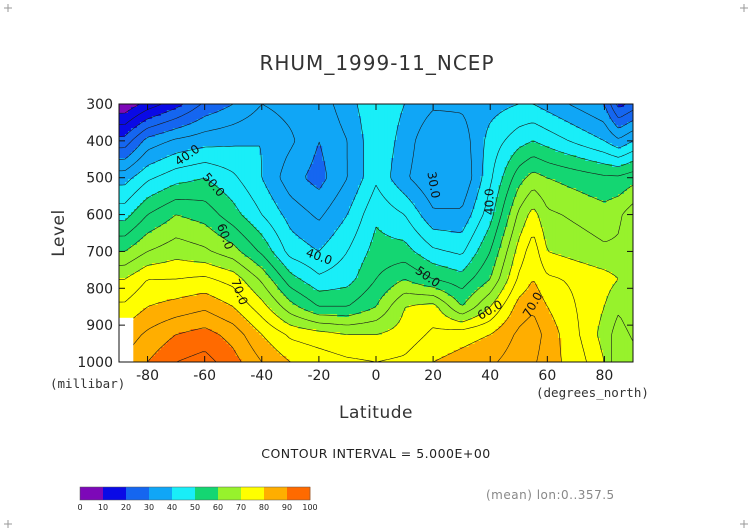  What do you see at coordinates (8, 8) in the screenshot?
I see `crop-mark-top-left` at bounding box center [8, 8].